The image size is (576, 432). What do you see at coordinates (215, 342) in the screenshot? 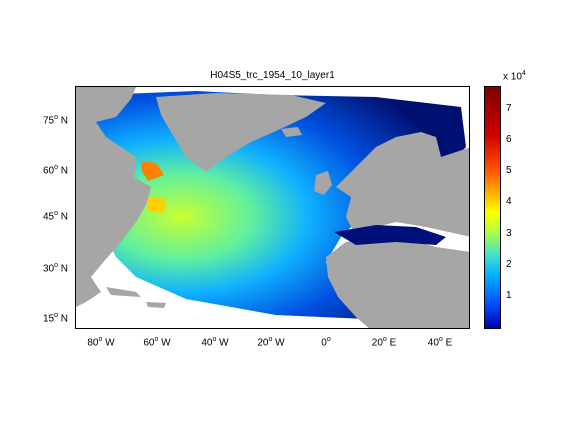
I see `longitude-label: 40o W` at bounding box center [215, 342].